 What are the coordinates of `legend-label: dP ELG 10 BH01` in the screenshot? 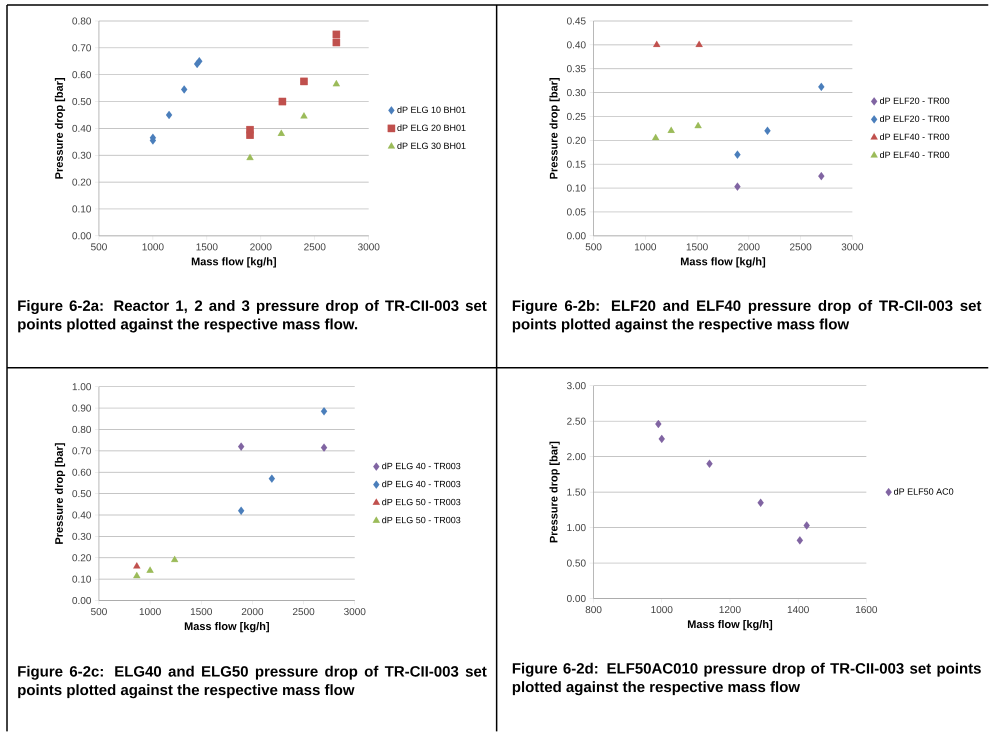 It's located at (431, 109).